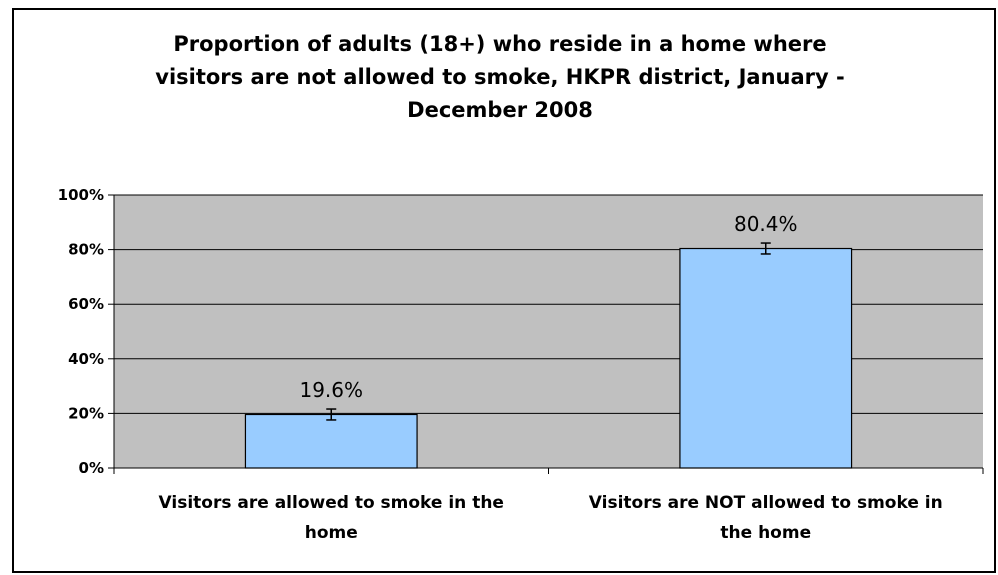  Describe the element at coordinates (331, 390) in the screenshot. I see `data-label: 19.6%` at that location.